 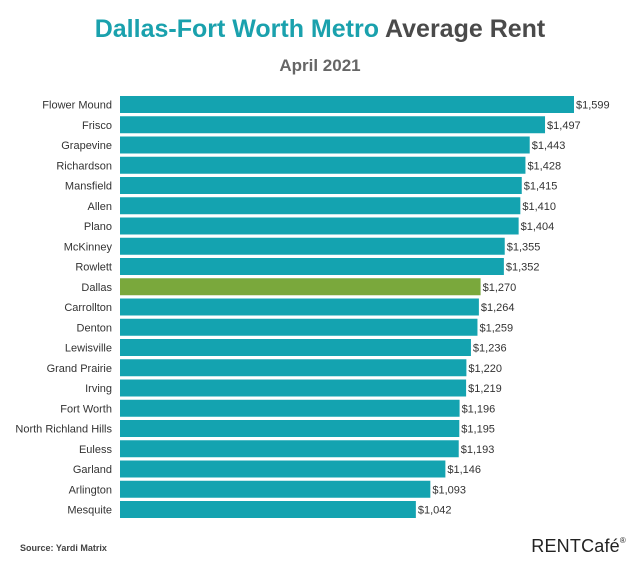 What do you see at coordinates (485, 389) in the screenshot?
I see `value-label-irving: $1,219` at bounding box center [485, 389].